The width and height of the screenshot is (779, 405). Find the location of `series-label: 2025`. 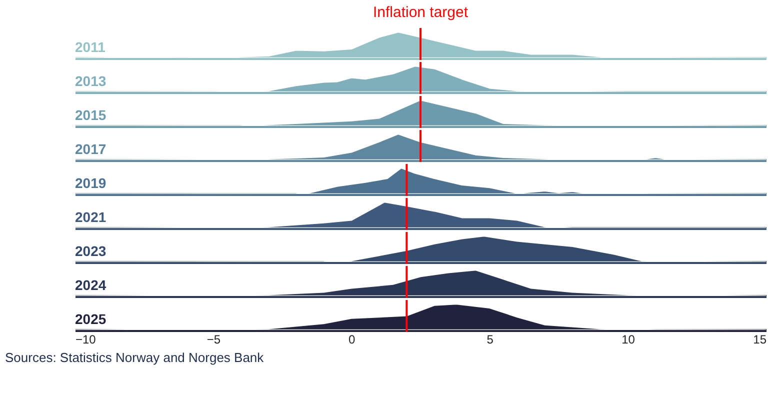

series-label: 2025 is located at coordinates (90, 319).